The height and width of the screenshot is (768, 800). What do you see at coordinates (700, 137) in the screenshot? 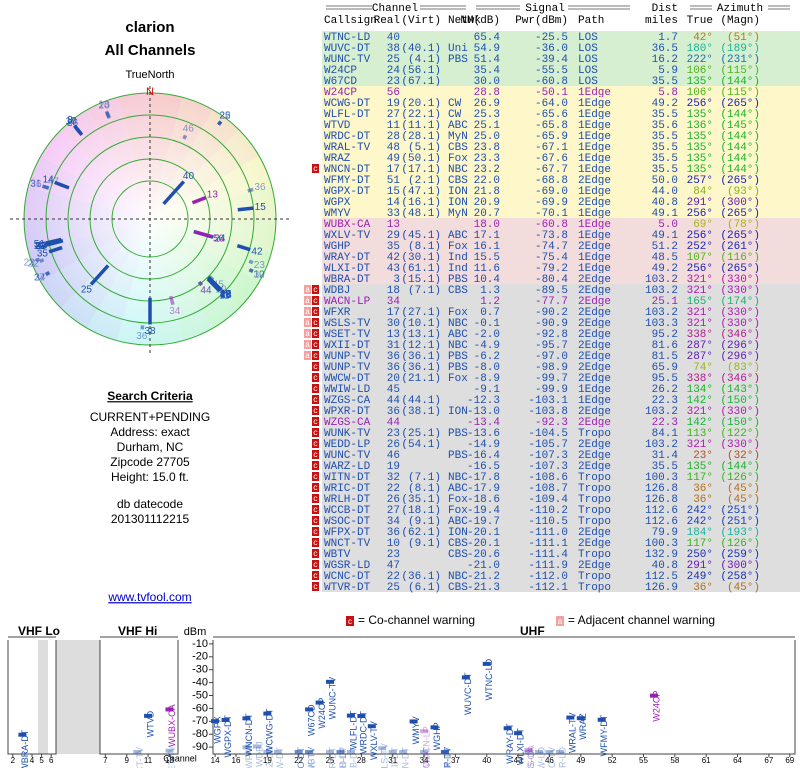
I see `cell-az: 135°` at bounding box center [700, 137].